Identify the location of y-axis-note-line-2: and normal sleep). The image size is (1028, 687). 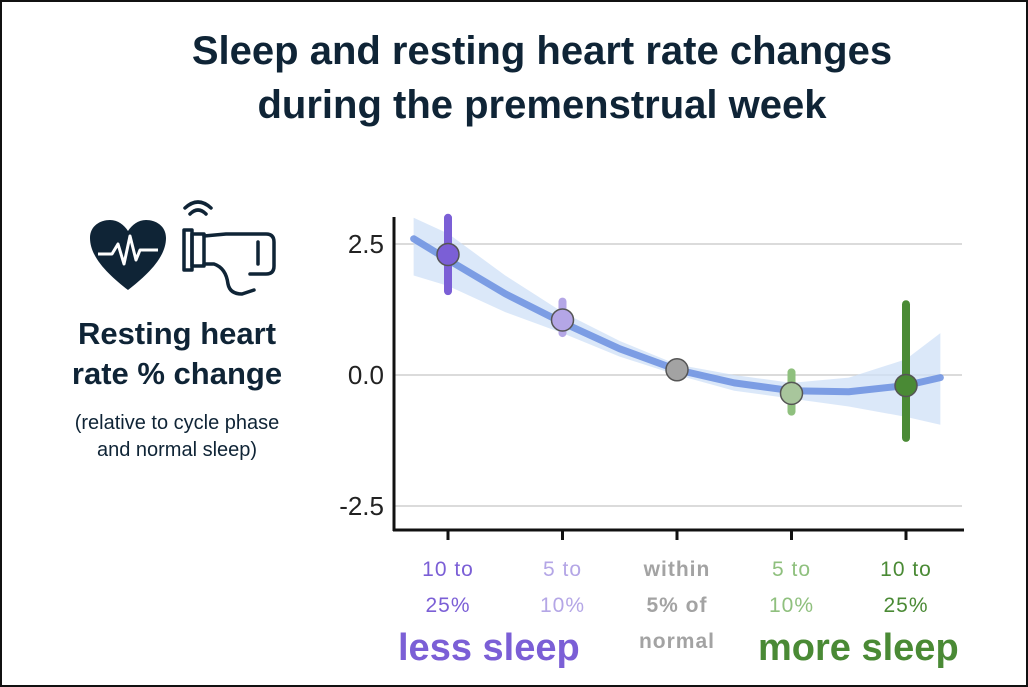
(177, 450).